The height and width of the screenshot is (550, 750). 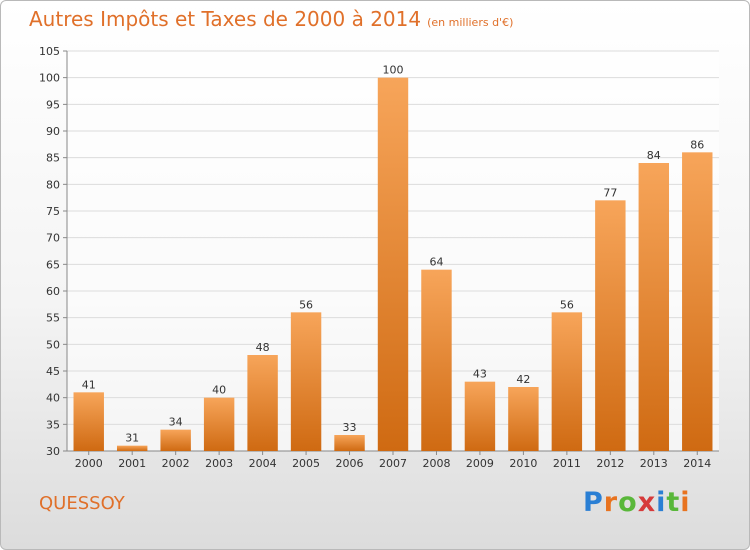 I want to click on y-tick-label: 60, so click(x=53, y=291).